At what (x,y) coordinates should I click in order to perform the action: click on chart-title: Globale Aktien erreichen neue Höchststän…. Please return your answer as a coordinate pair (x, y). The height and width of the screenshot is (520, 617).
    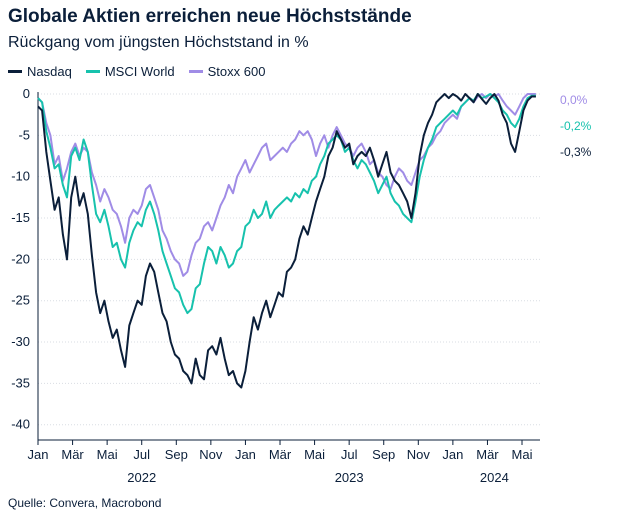
    Looking at the image, I should click on (210, 16).